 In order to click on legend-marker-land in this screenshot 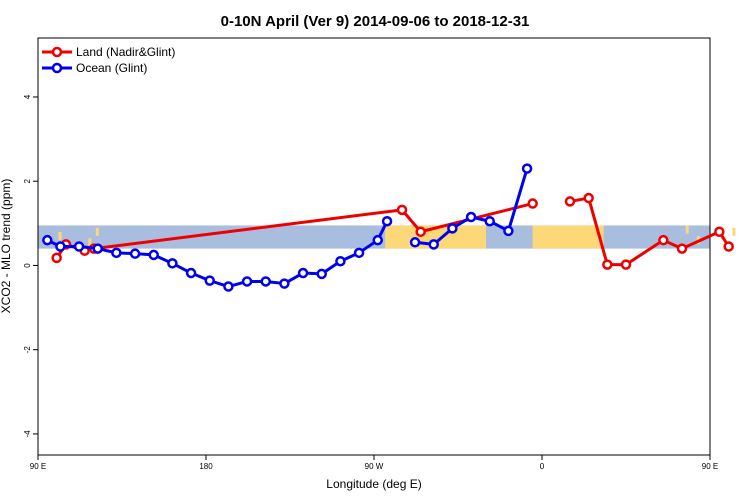, I will do `click(57, 52)`.